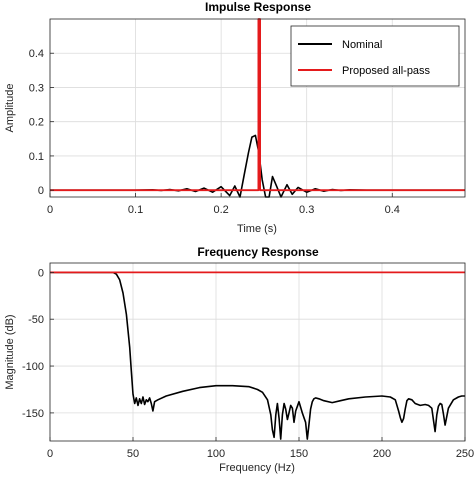 The height and width of the screenshot is (477, 474). Describe the element at coordinates (10, 351) in the screenshot. I see `frequency-y-label: Magnitude (dB)` at that location.